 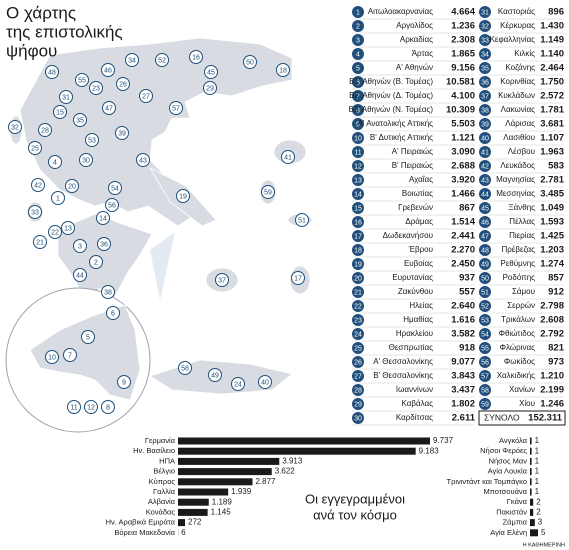 What do you see at coordinates (485, 278) in the screenshot?
I see `row-number: 50` at bounding box center [485, 278].